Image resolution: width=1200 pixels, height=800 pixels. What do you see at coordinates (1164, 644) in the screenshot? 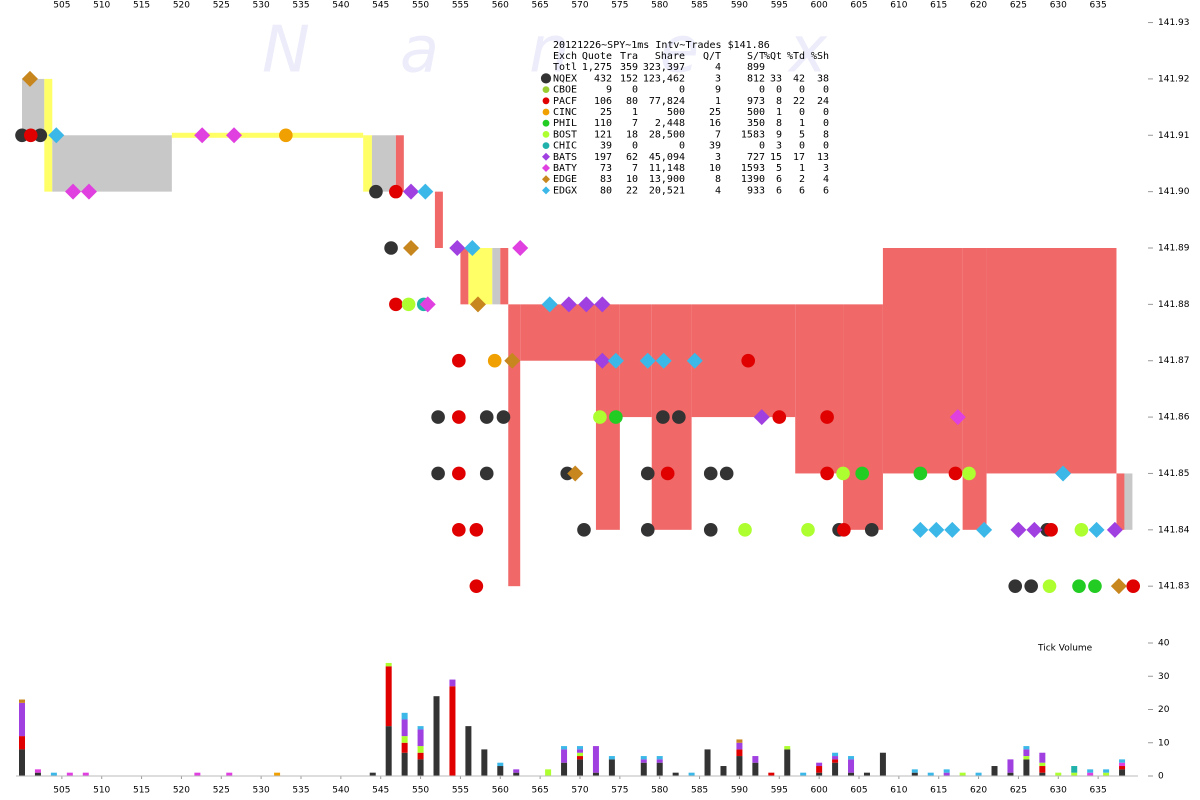
I see `y2-tick-label: 40` at bounding box center [1164, 644].